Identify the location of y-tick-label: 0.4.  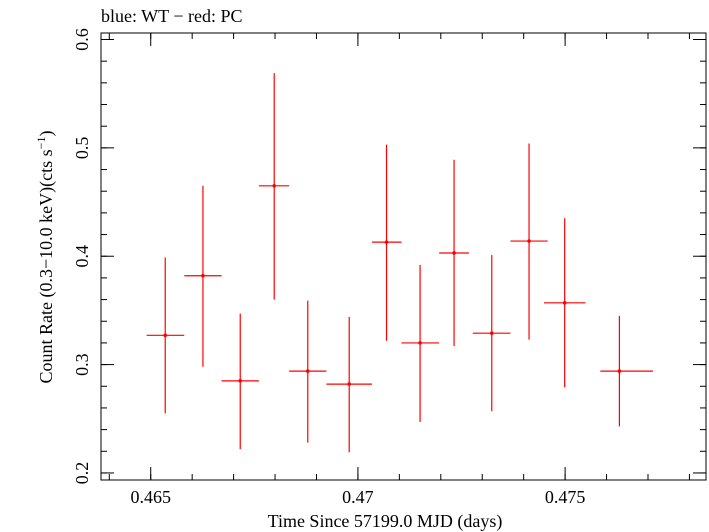
(82, 256).